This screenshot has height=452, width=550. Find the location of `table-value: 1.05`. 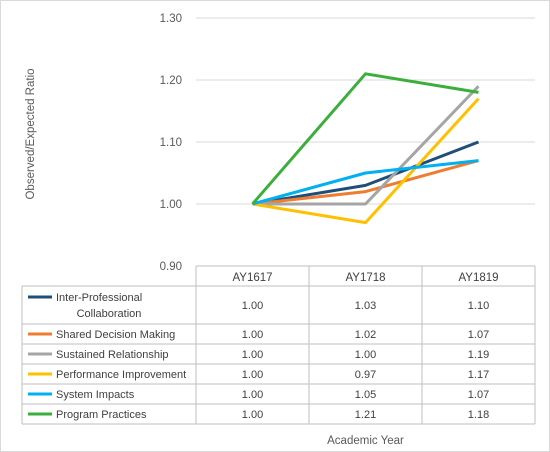

table-value: 1.05 is located at coordinates (365, 395).